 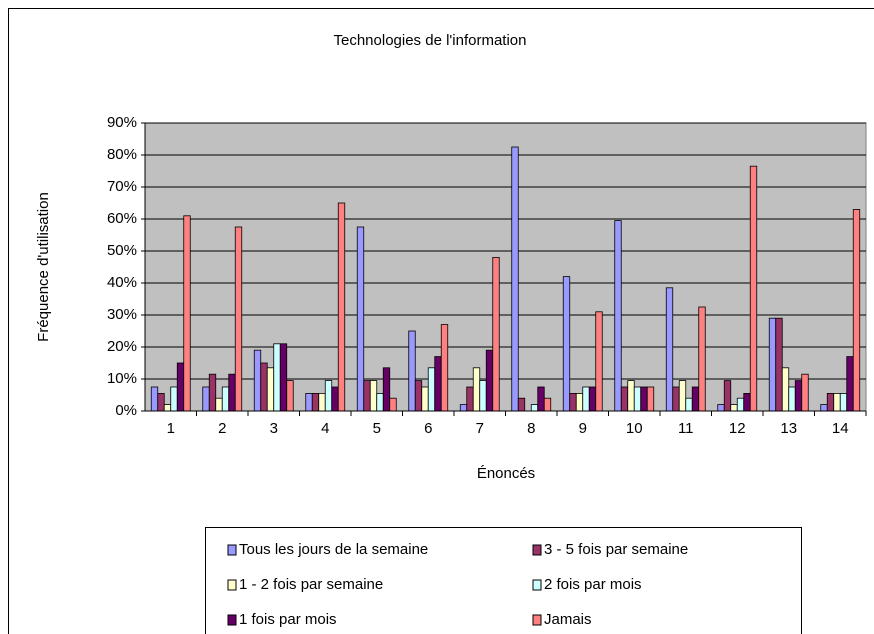 I want to click on x-tick-label: 12, so click(x=737, y=428).